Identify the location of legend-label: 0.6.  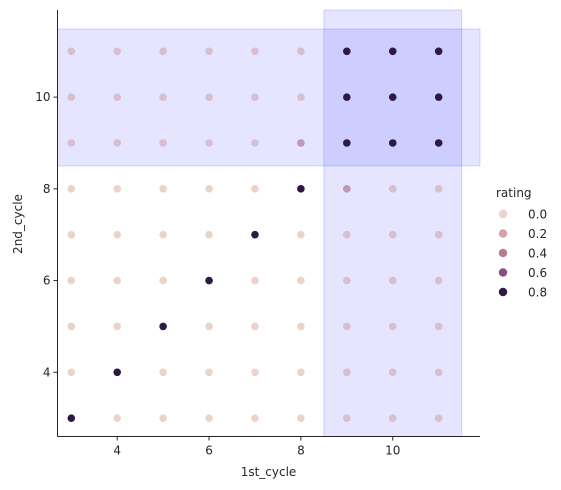
(537, 273).